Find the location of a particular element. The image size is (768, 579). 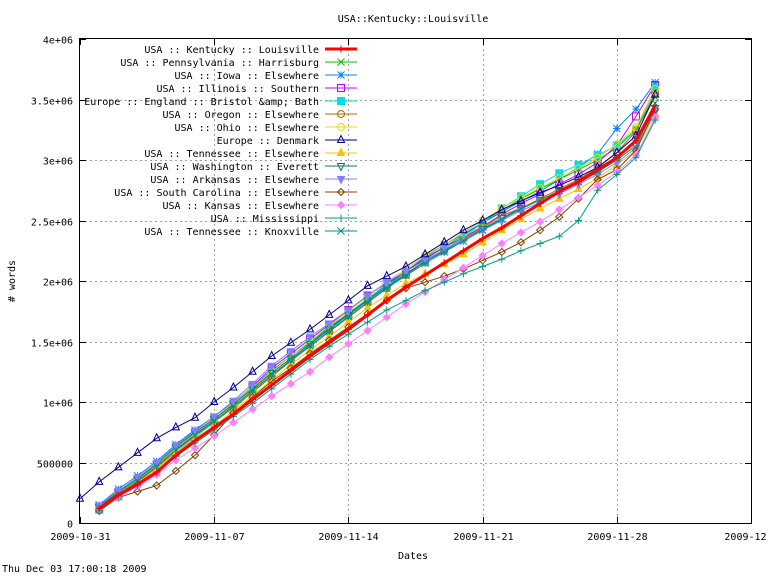

y-tick-label: 4e+06 is located at coordinates (58, 41).